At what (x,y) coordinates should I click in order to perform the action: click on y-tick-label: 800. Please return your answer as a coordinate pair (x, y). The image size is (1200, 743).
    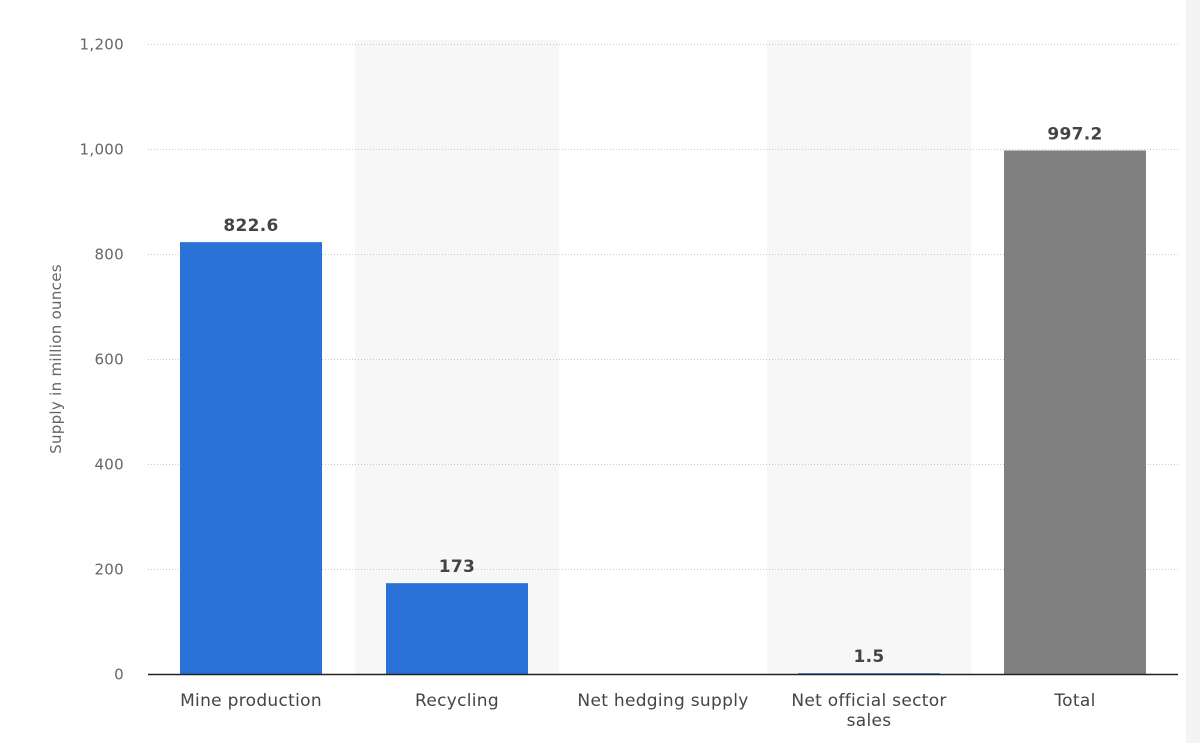
    Looking at the image, I should click on (109, 255).